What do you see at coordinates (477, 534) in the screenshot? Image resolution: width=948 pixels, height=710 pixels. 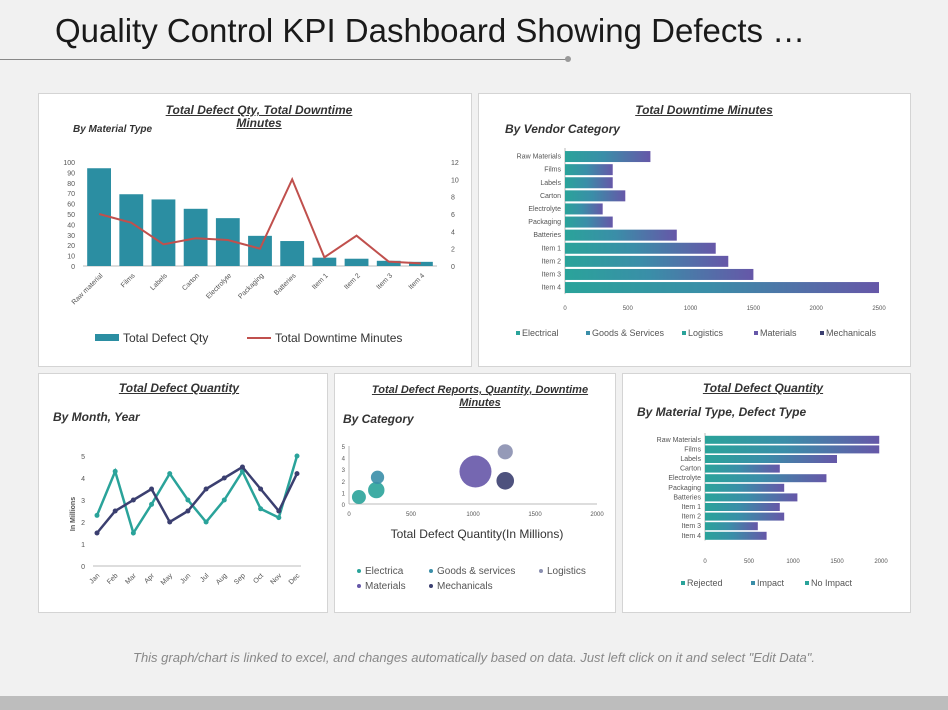 I see `x-axis-label: Total Defect Quantity(In Millions)` at bounding box center [477, 534].